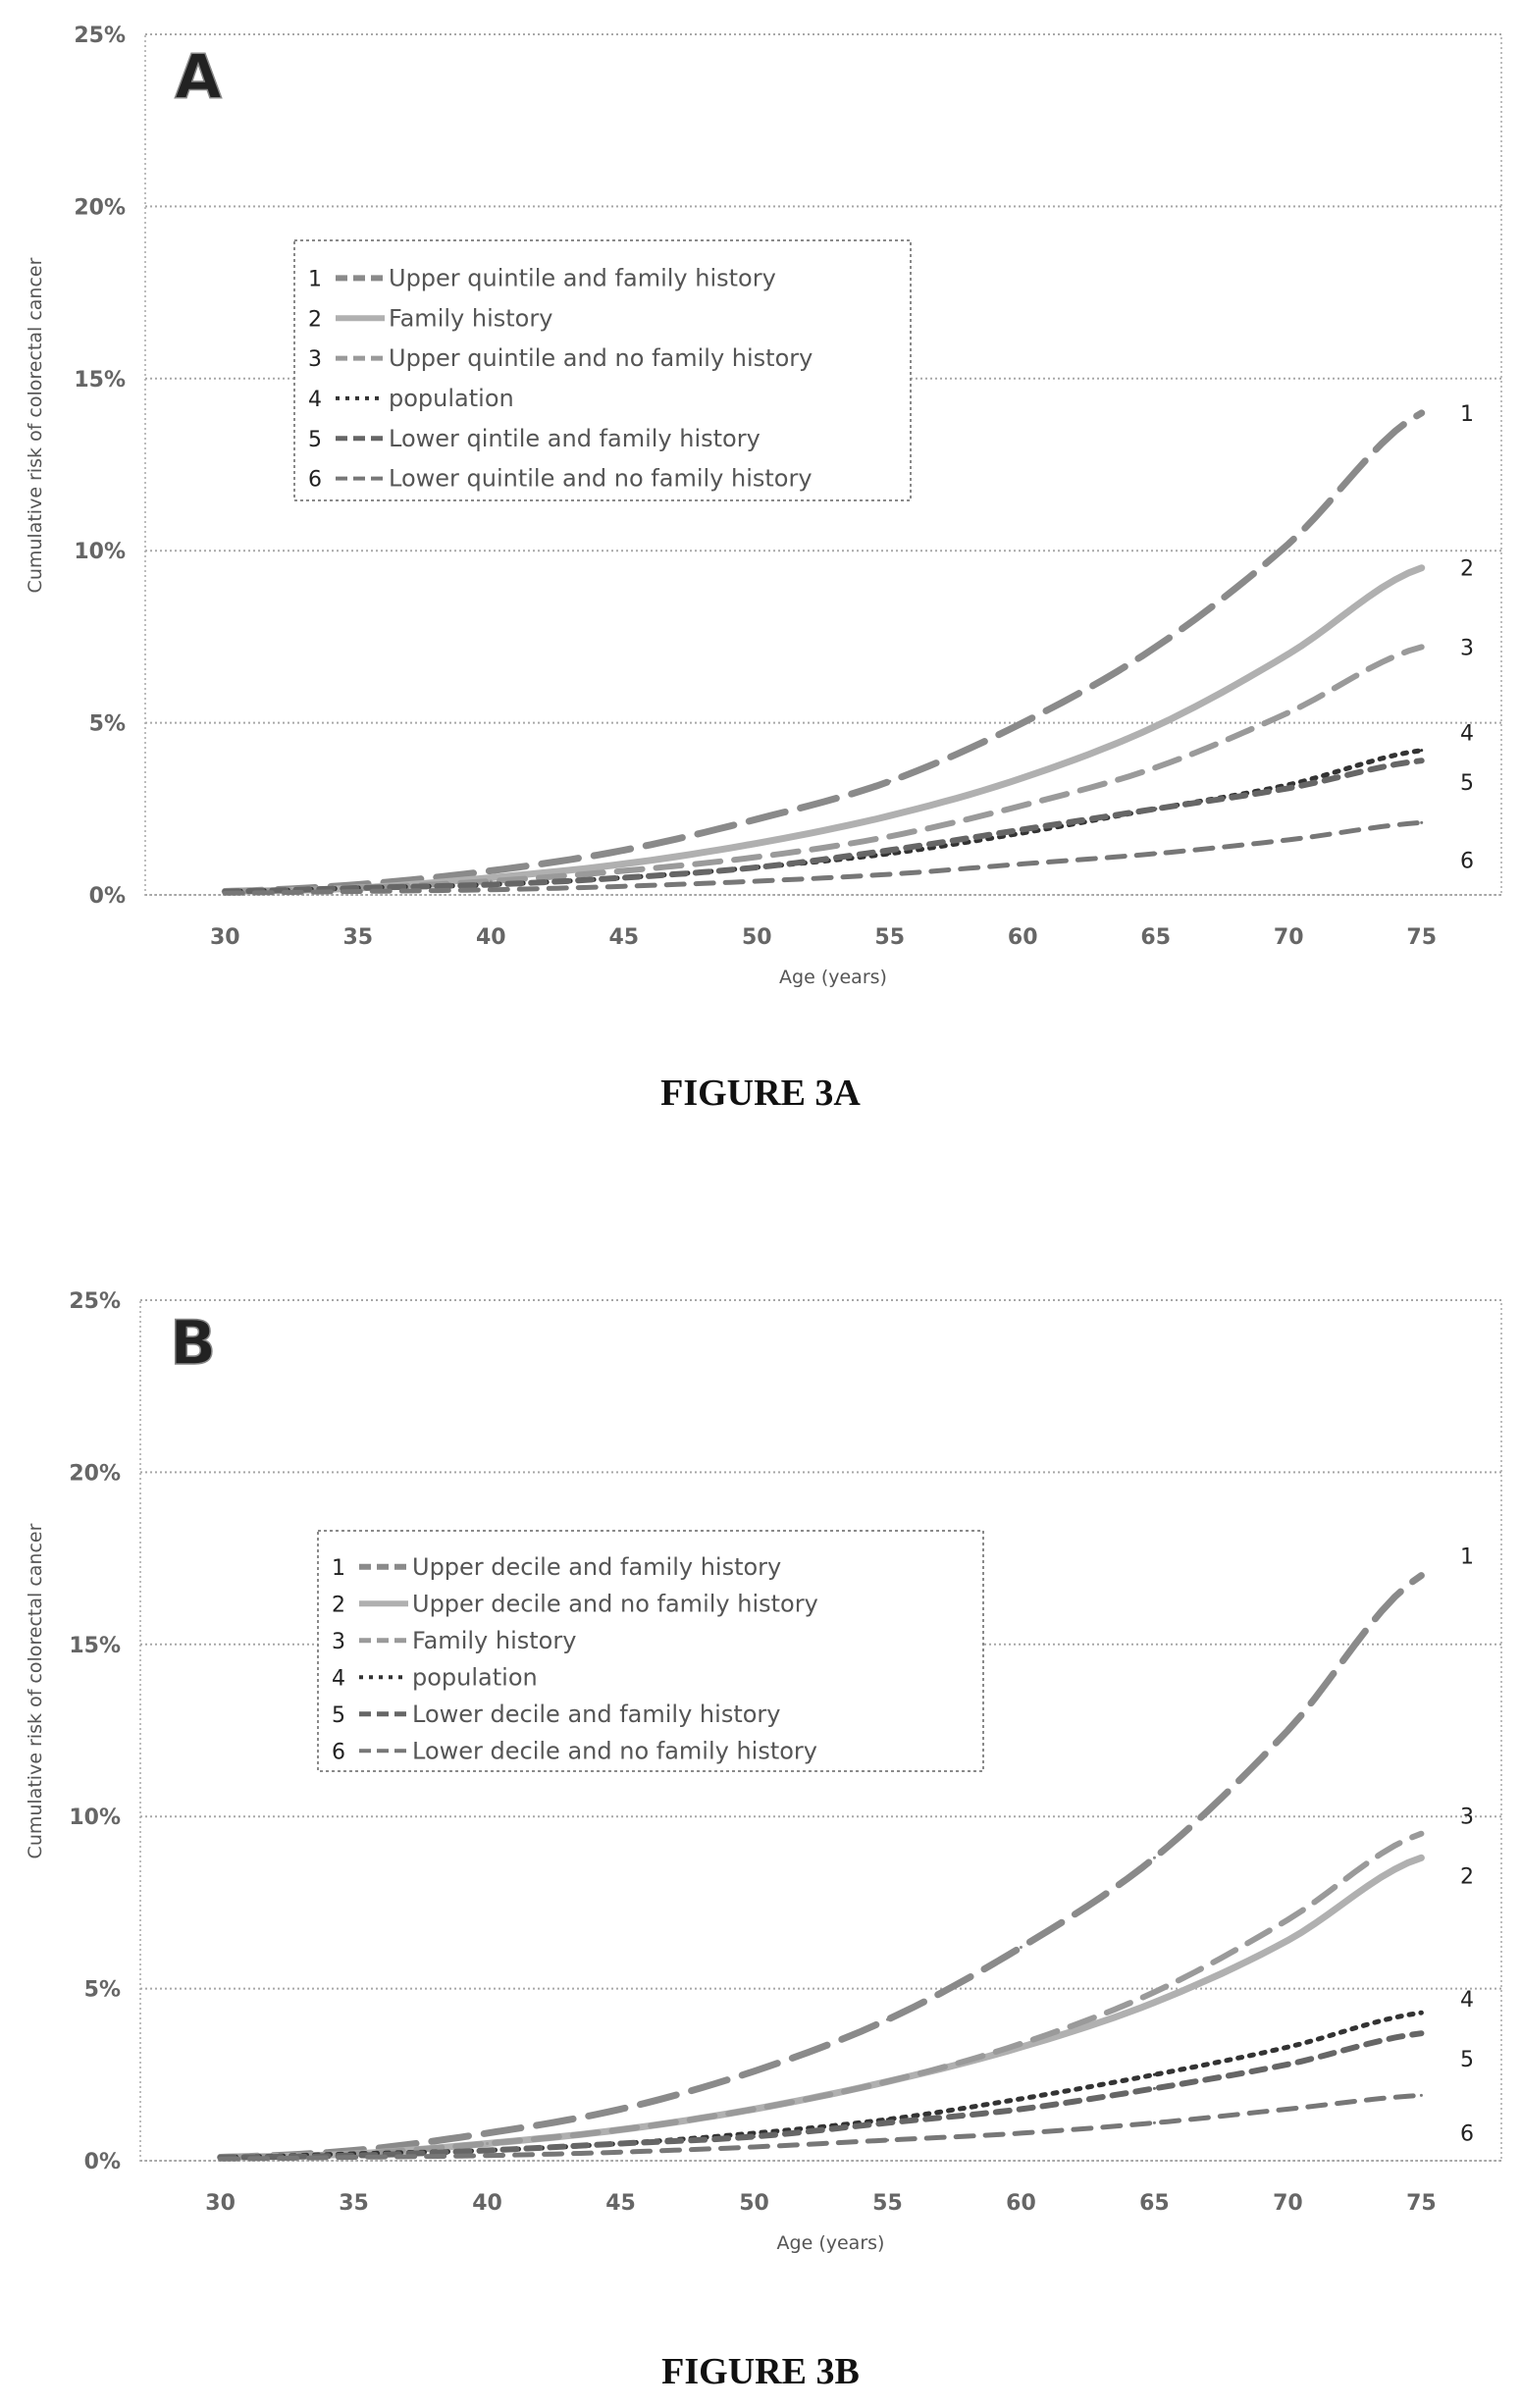 The image size is (1521, 2408). I want to click on series-end-label: 6, so click(1467, 2134).